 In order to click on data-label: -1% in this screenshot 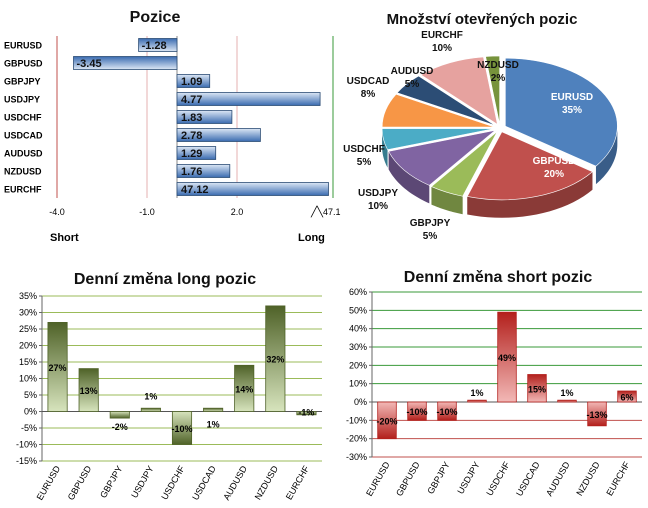, I will do `click(306, 413)`.